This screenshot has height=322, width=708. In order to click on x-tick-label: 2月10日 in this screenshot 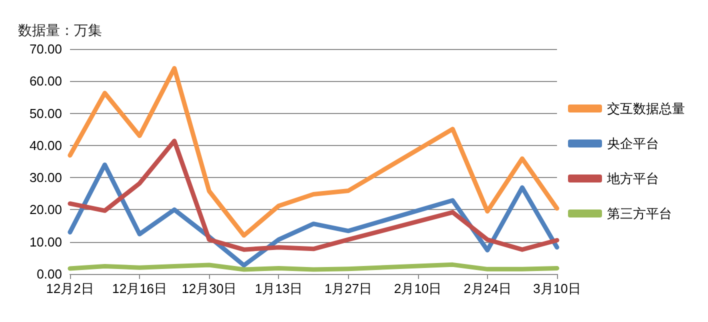, I will do `click(418, 288)`.